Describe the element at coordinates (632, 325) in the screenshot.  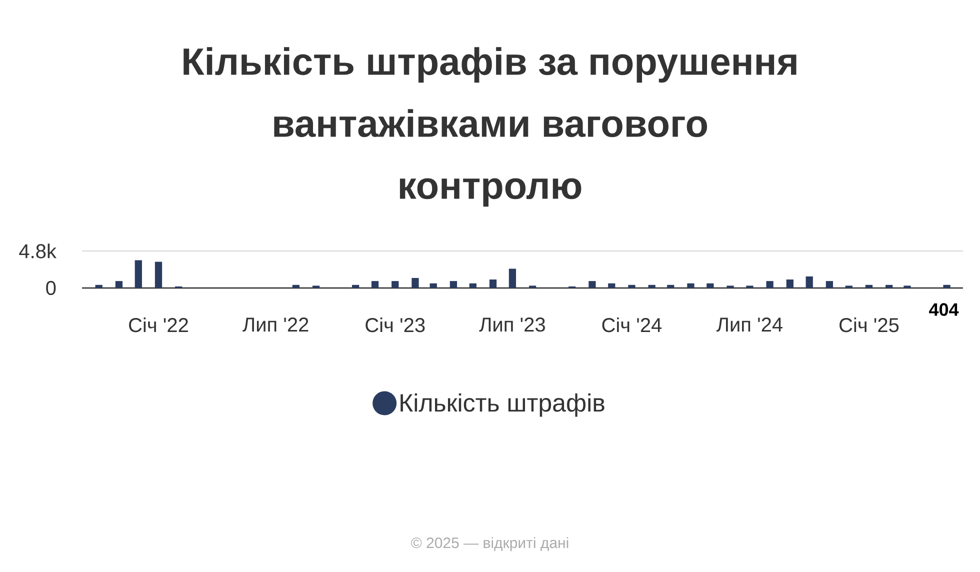
I see `x-tick-label: Січ '24` at that location.